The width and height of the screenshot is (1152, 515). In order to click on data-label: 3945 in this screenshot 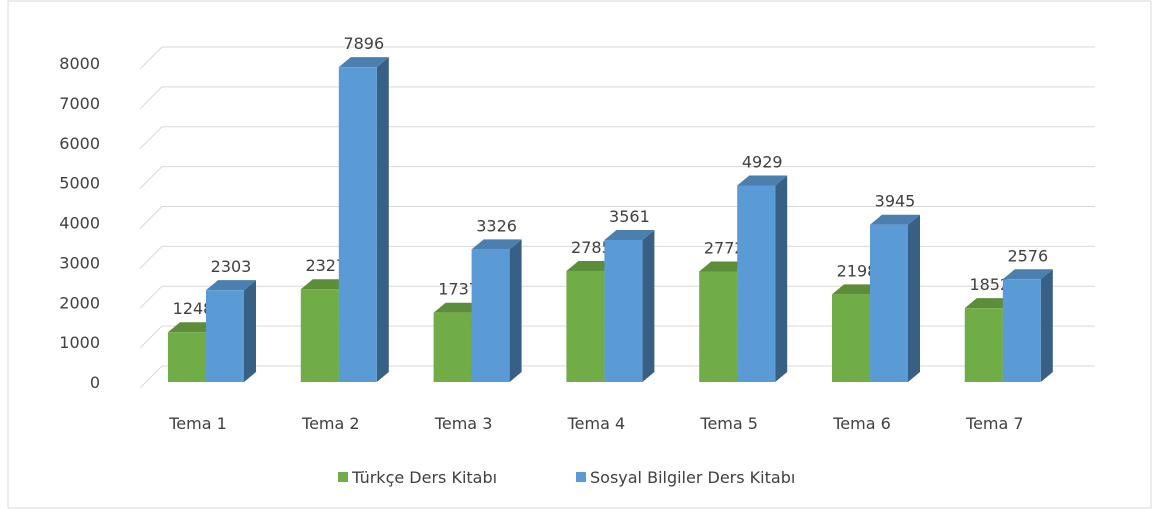, I will do `click(895, 201)`.